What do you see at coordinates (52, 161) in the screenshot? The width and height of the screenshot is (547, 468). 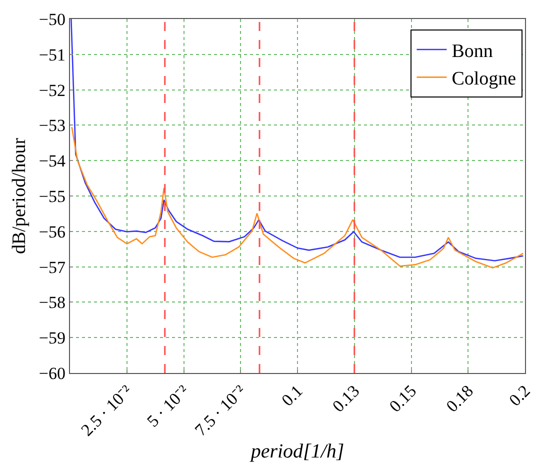 I see `y-tick-label: −54` at bounding box center [52, 161].